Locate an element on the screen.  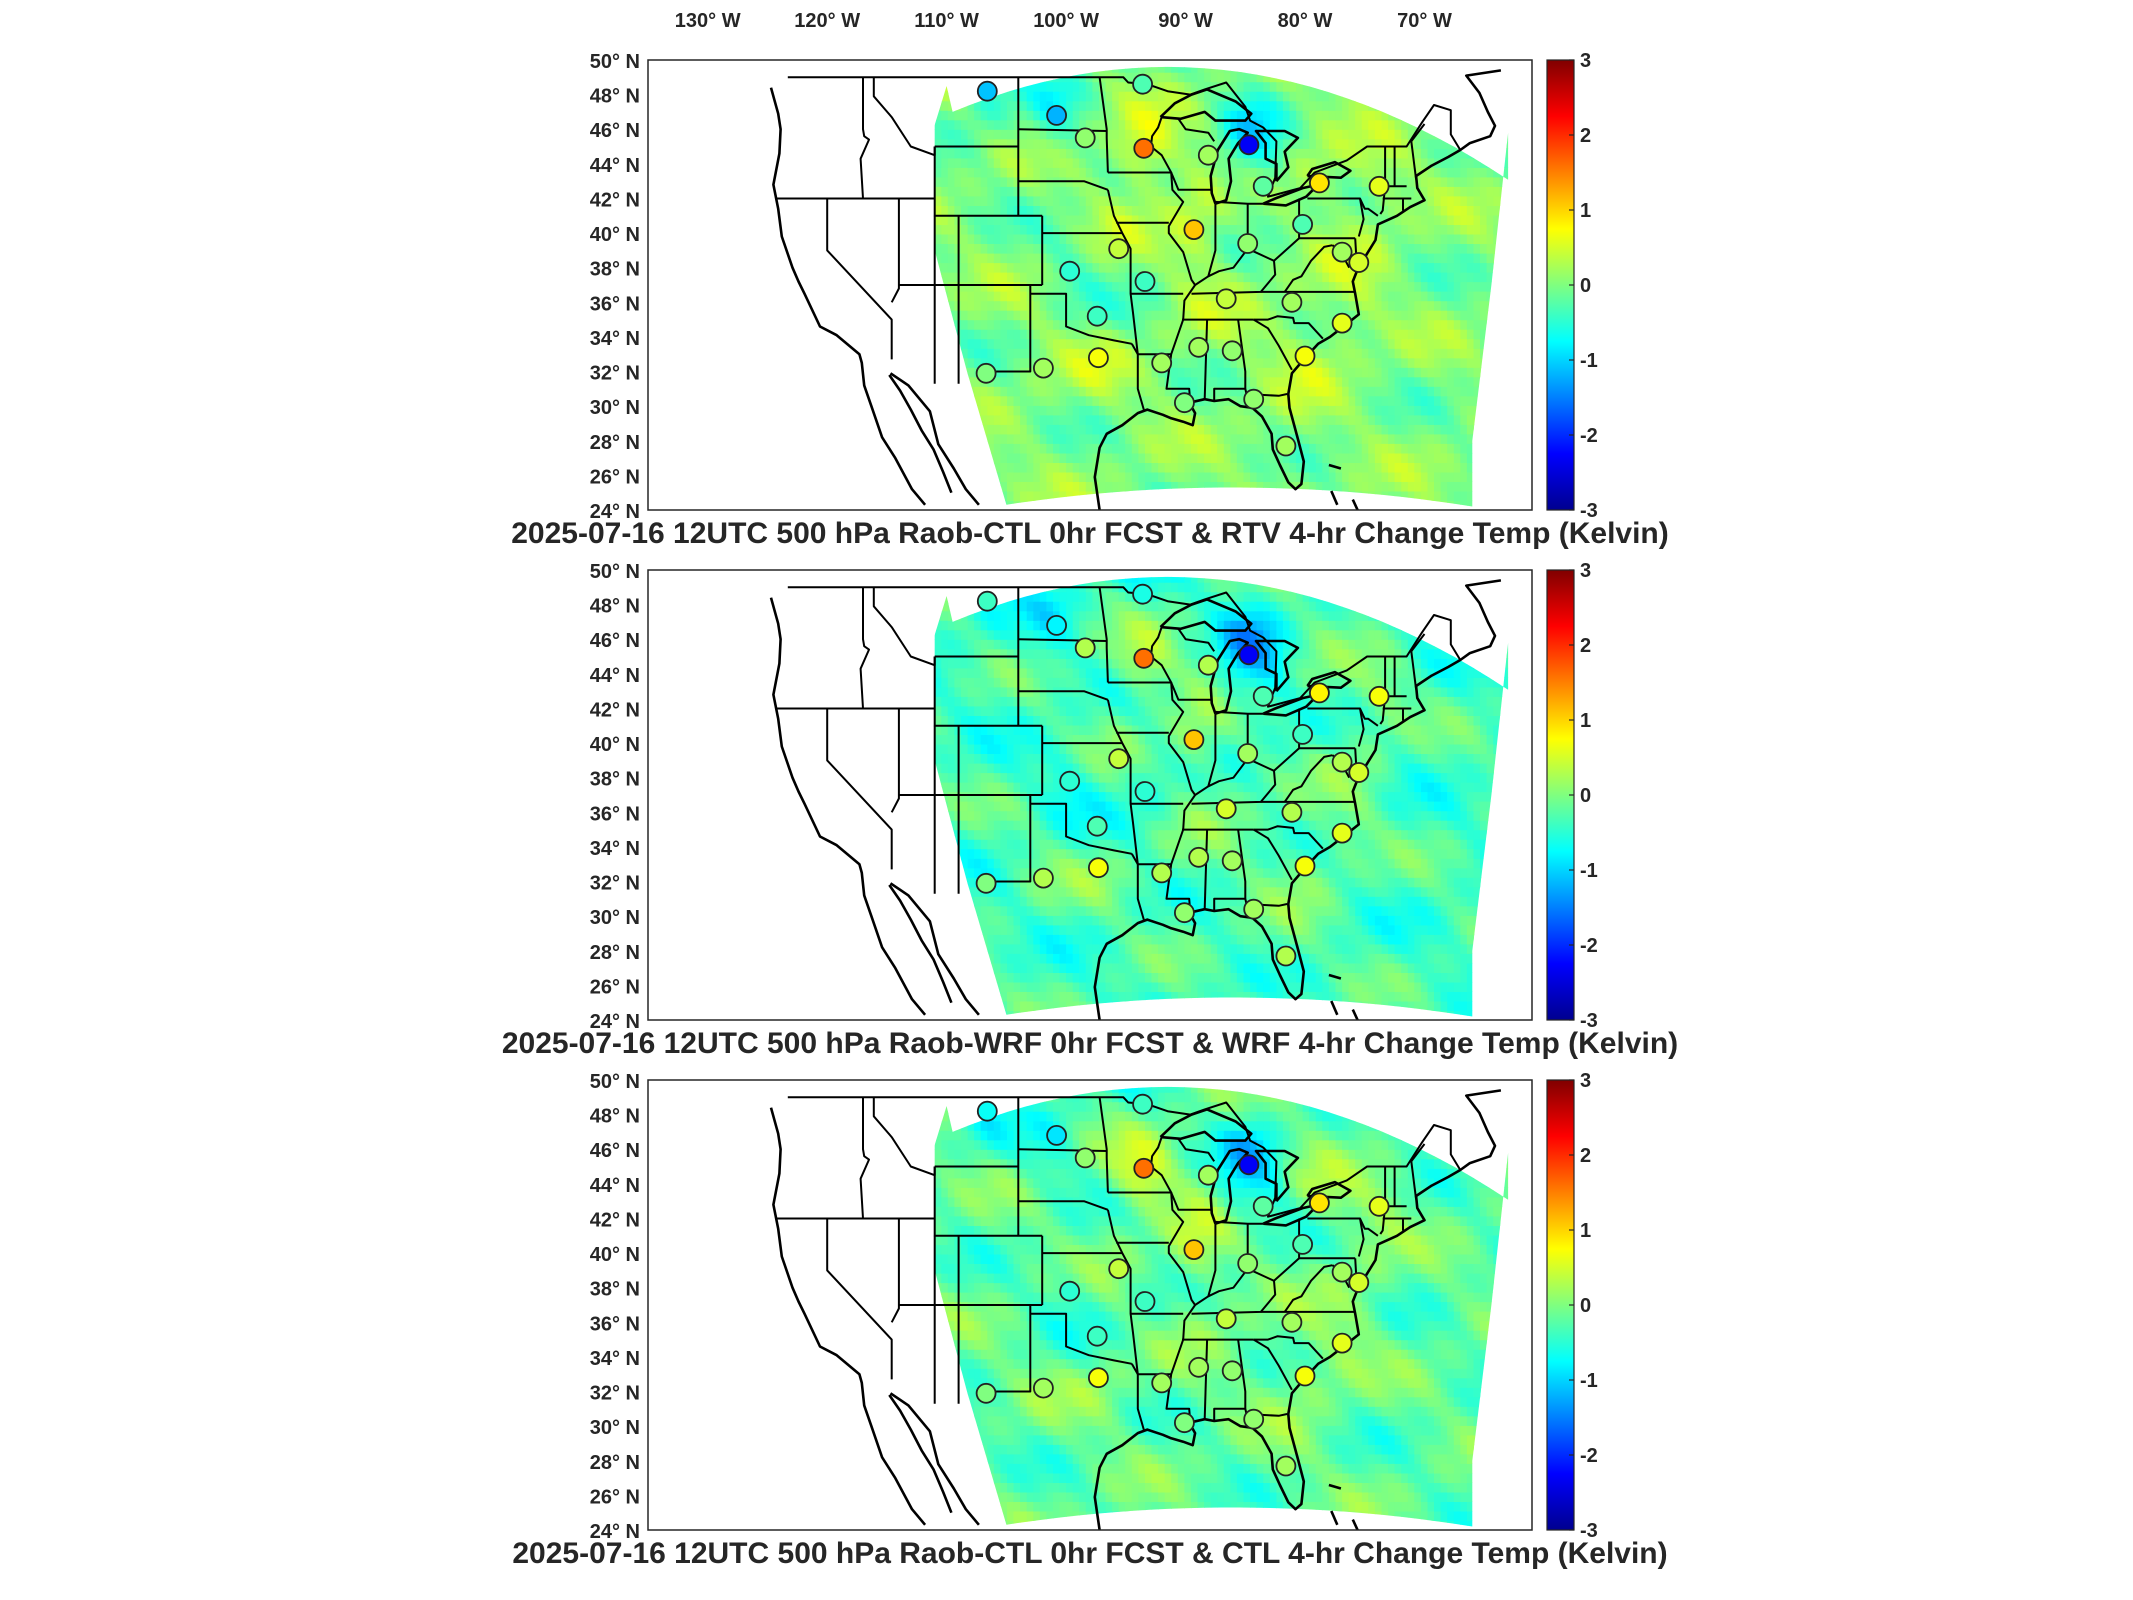
colorbar-tick-label: -1 is located at coordinates (1589, 1381).